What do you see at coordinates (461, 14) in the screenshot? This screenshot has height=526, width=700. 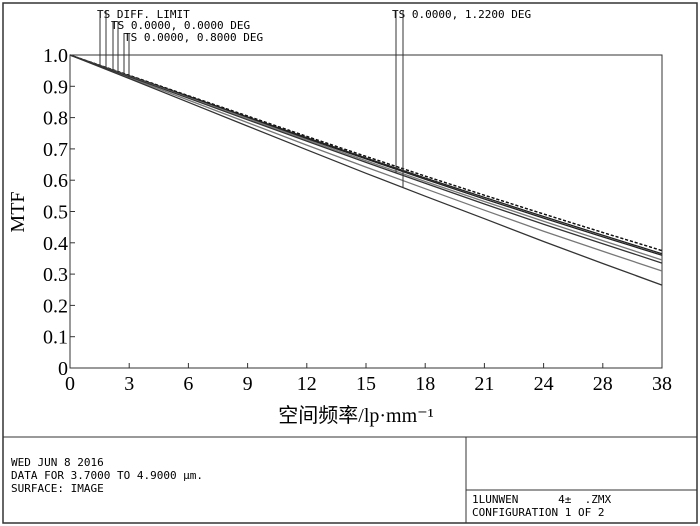 I see `legend-label: TS 0.0000, 1.2200 DEG` at bounding box center [461, 14].